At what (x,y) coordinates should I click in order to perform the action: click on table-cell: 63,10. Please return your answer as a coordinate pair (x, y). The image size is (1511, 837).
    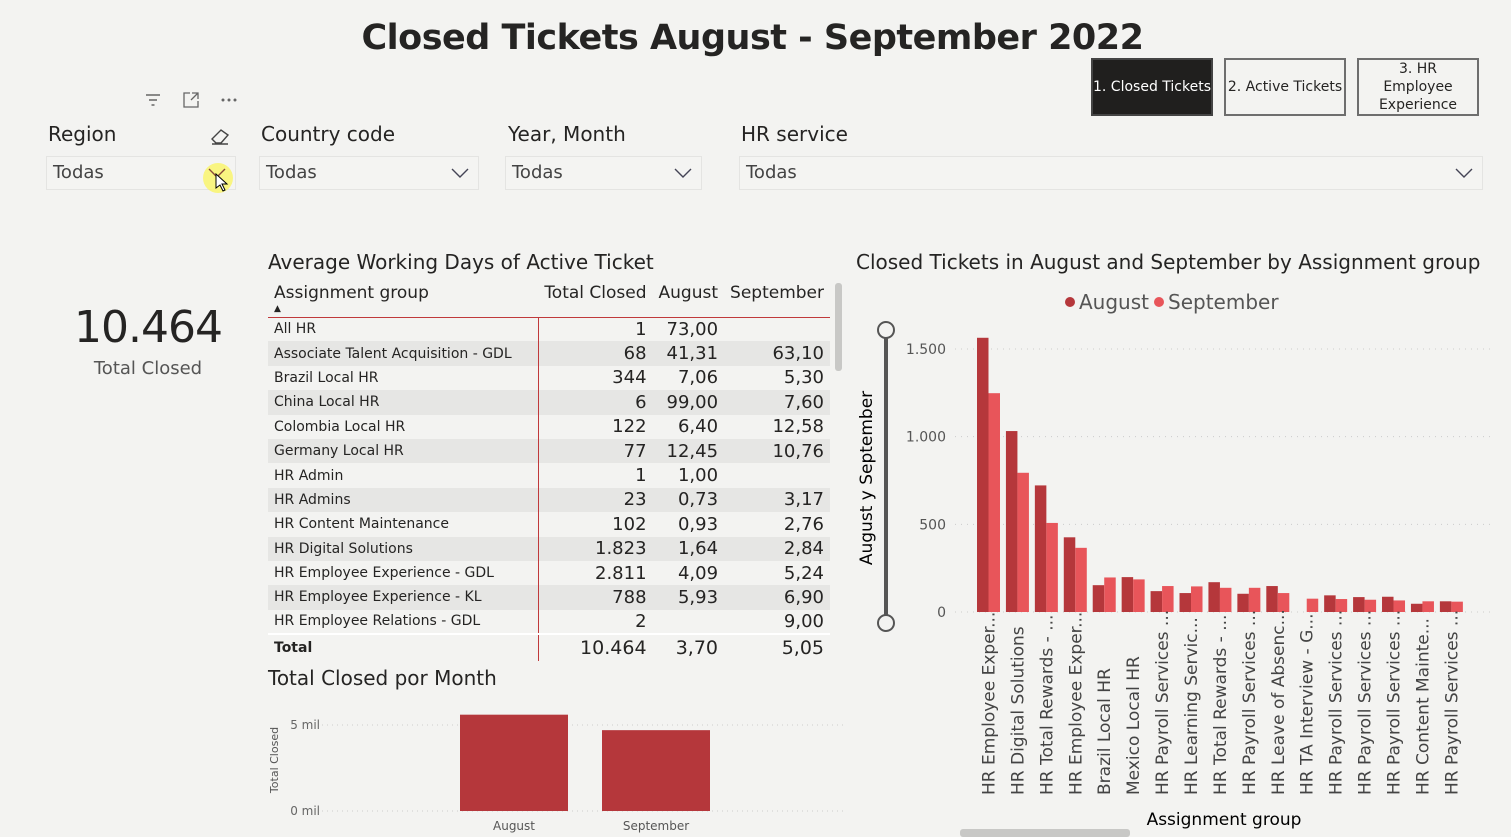
    Looking at the image, I should click on (777, 353).